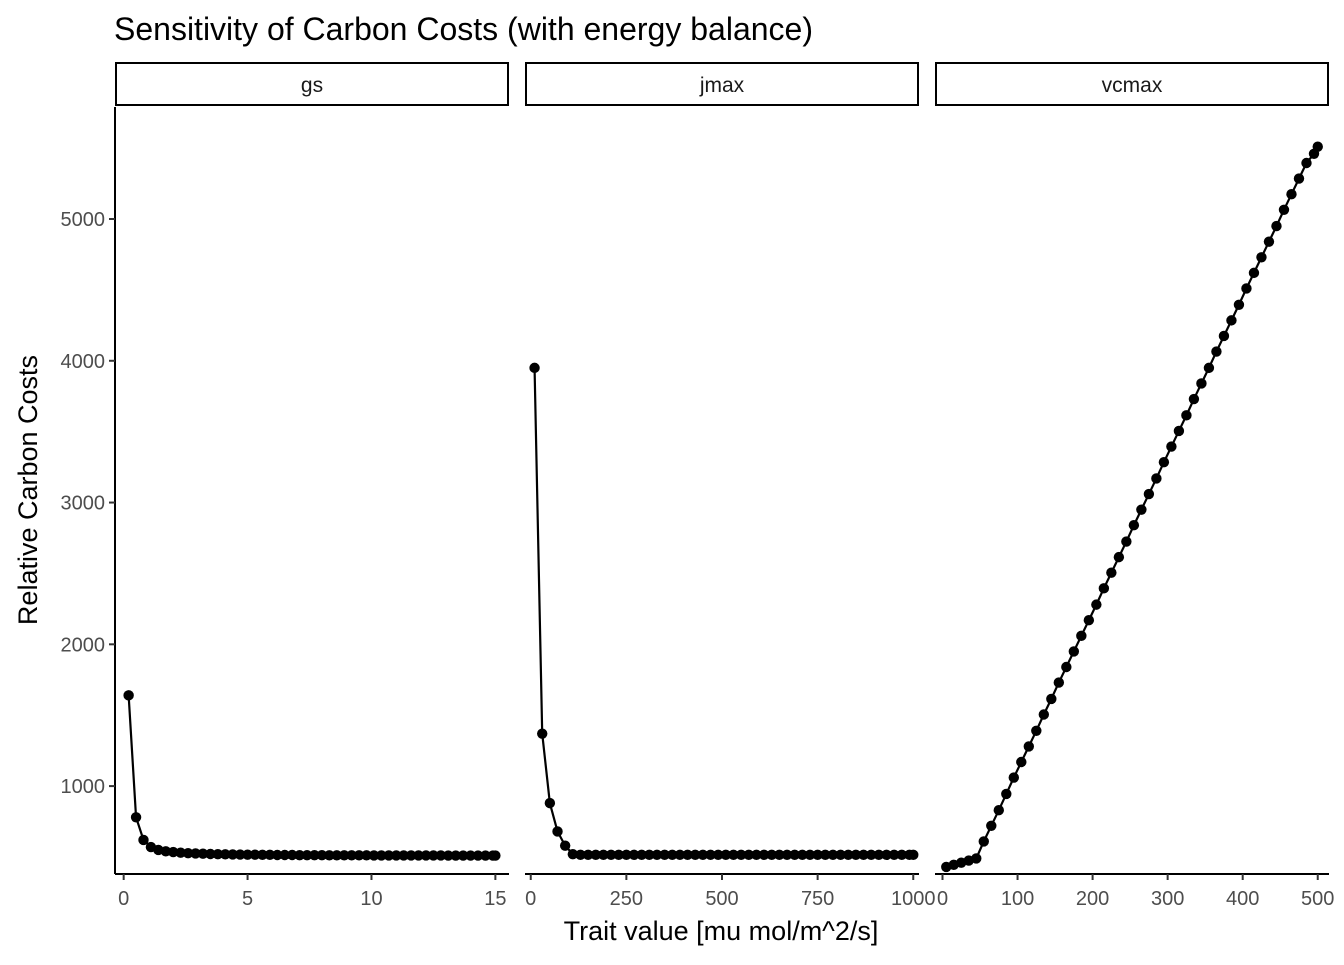  I want to click on x-tick-label: 400, so click(1242, 899).